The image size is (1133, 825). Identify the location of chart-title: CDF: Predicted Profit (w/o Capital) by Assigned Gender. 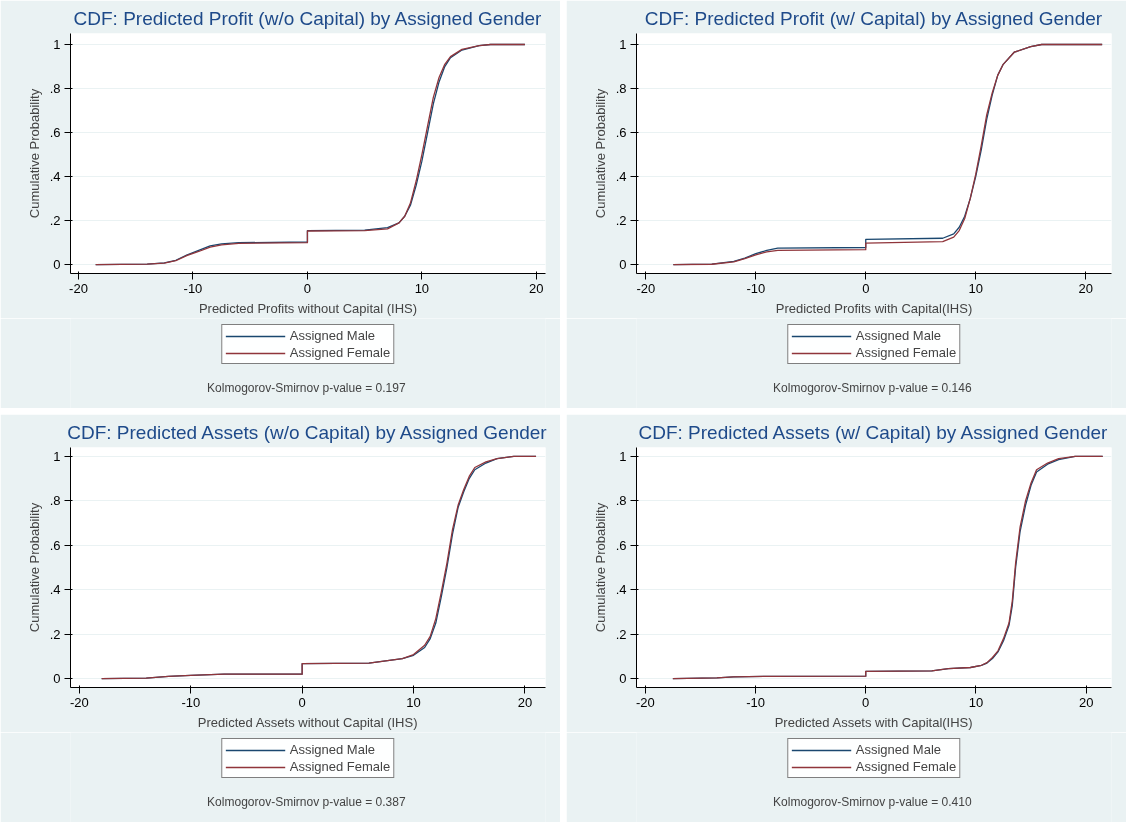
(308, 18).